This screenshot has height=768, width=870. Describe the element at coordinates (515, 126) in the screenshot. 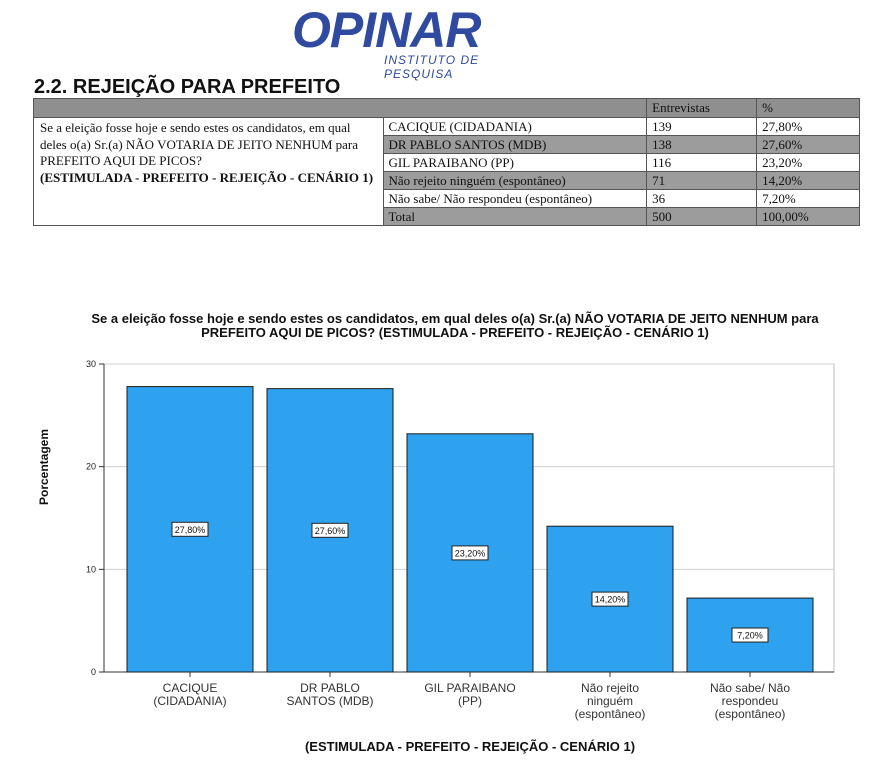

I see `row-label: CACIQUE (CIDADANIA)` at that location.